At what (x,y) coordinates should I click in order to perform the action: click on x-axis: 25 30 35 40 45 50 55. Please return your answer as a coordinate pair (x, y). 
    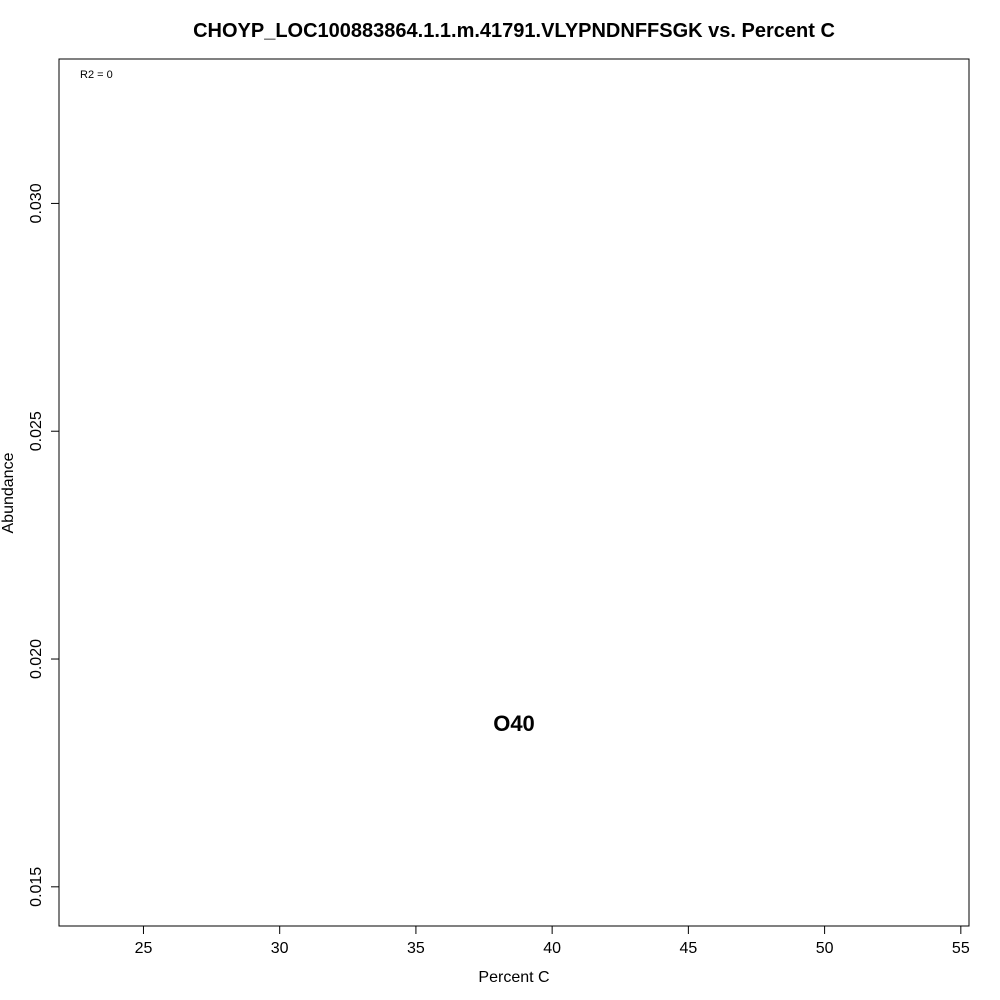
    Looking at the image, I should click on (552, 941).